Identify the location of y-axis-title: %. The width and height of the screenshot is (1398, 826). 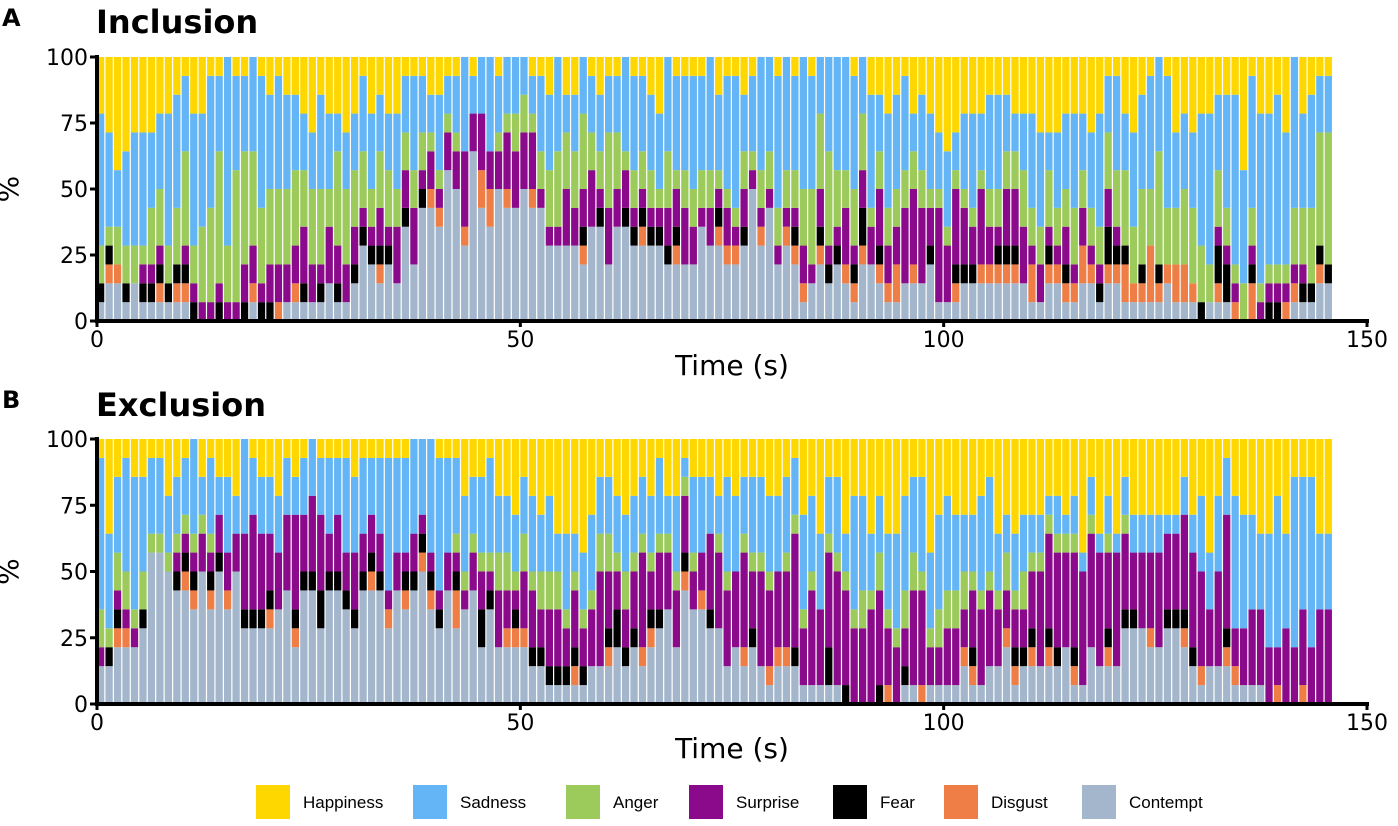
(12, 571).